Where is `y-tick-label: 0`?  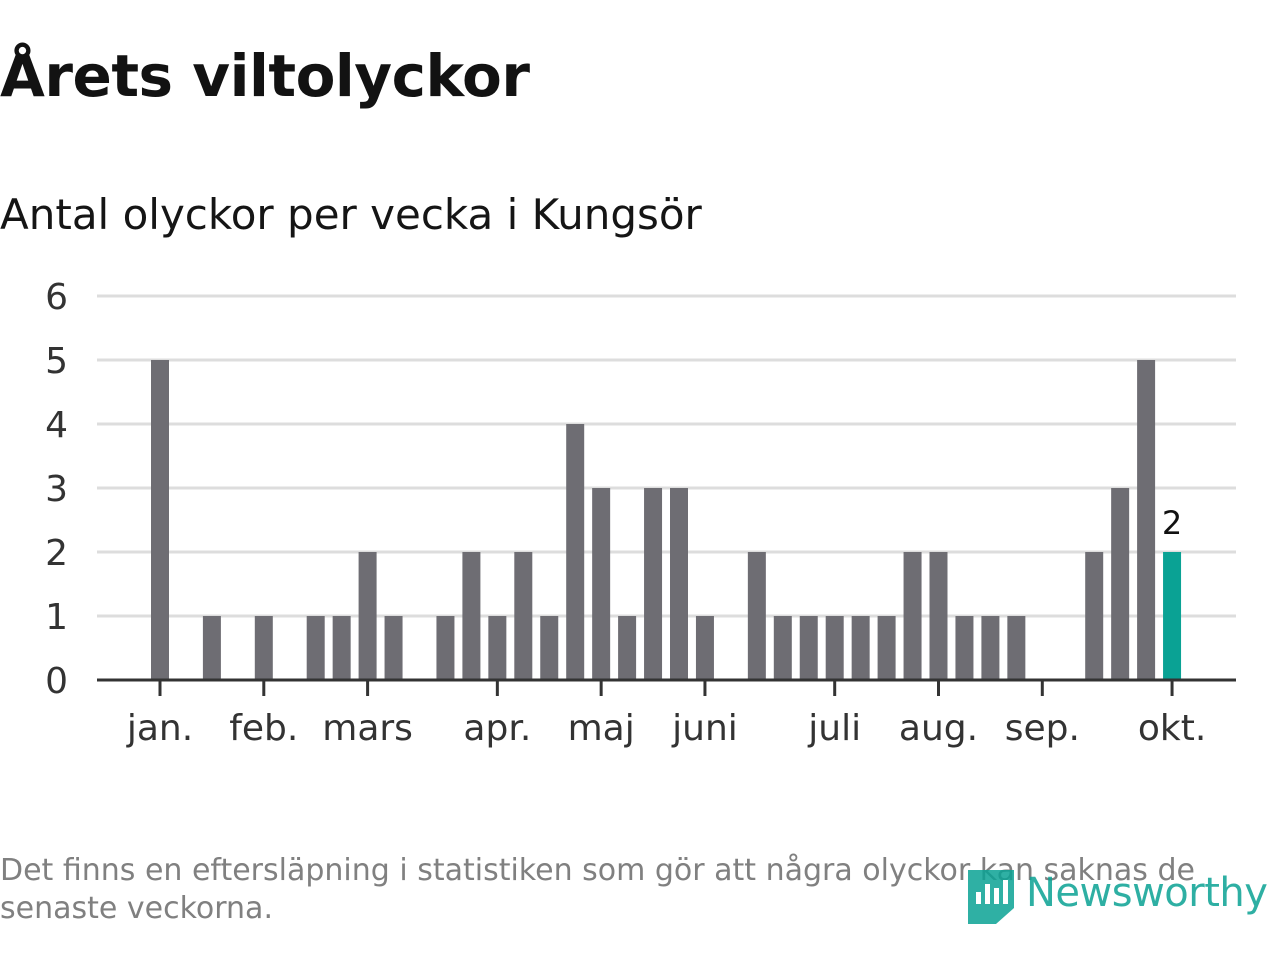
y-tick-label: 0 is located at coordinates (56, 681).